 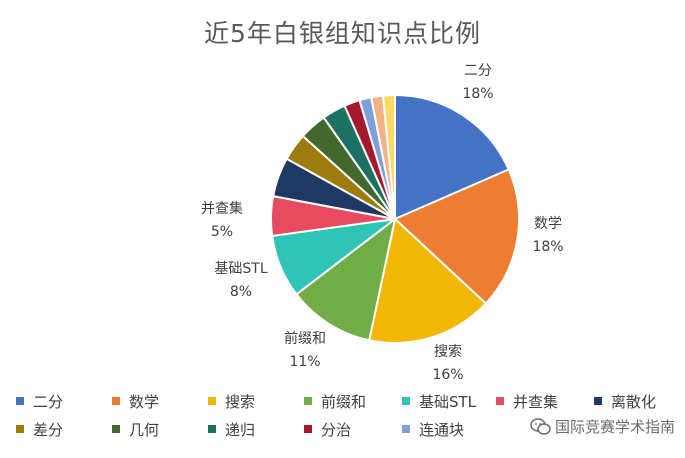 I want to click on legend-item: 递归, so click(x=231, y=429).